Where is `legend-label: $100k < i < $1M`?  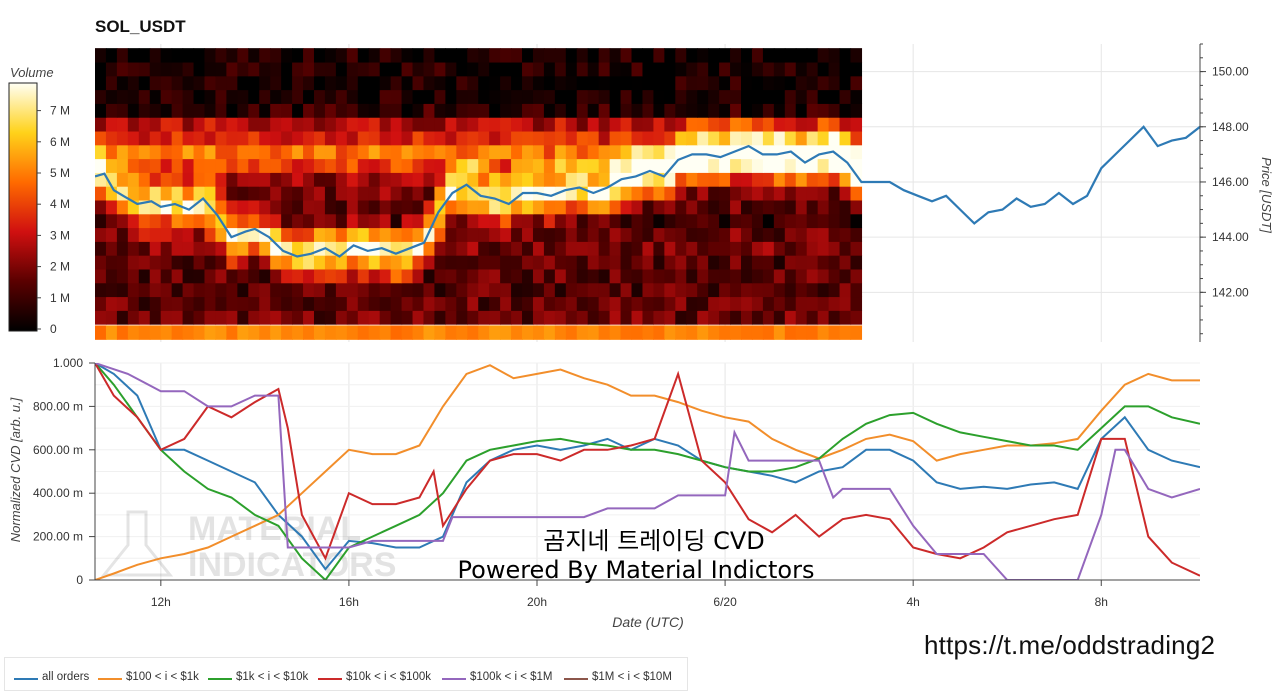
legend-label: $100k < i < $1M is located at coordinates (511, 677).